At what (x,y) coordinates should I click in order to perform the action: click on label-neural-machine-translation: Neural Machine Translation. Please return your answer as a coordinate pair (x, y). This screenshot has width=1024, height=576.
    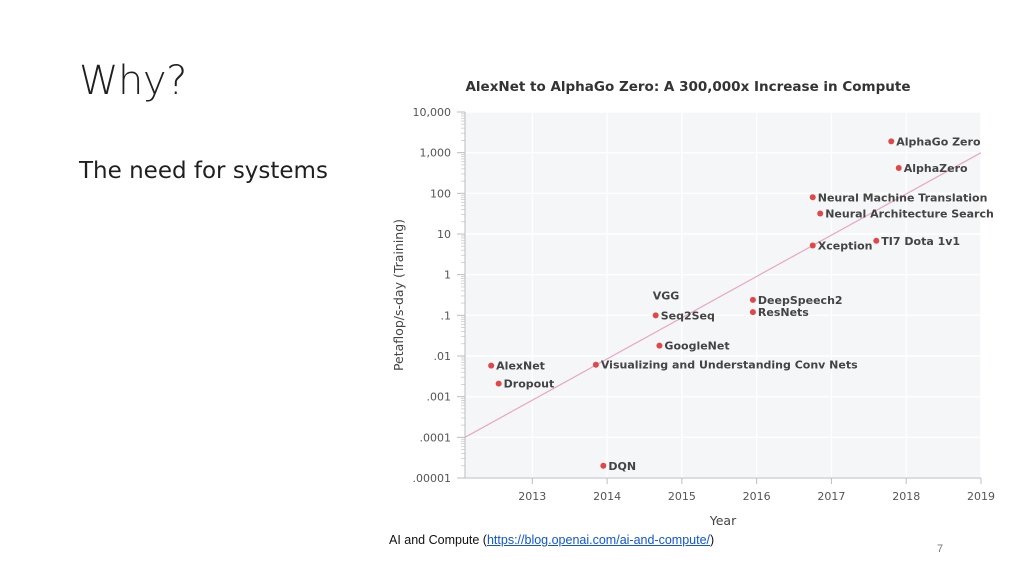
    Looking at the image, I should click on (903, 197).